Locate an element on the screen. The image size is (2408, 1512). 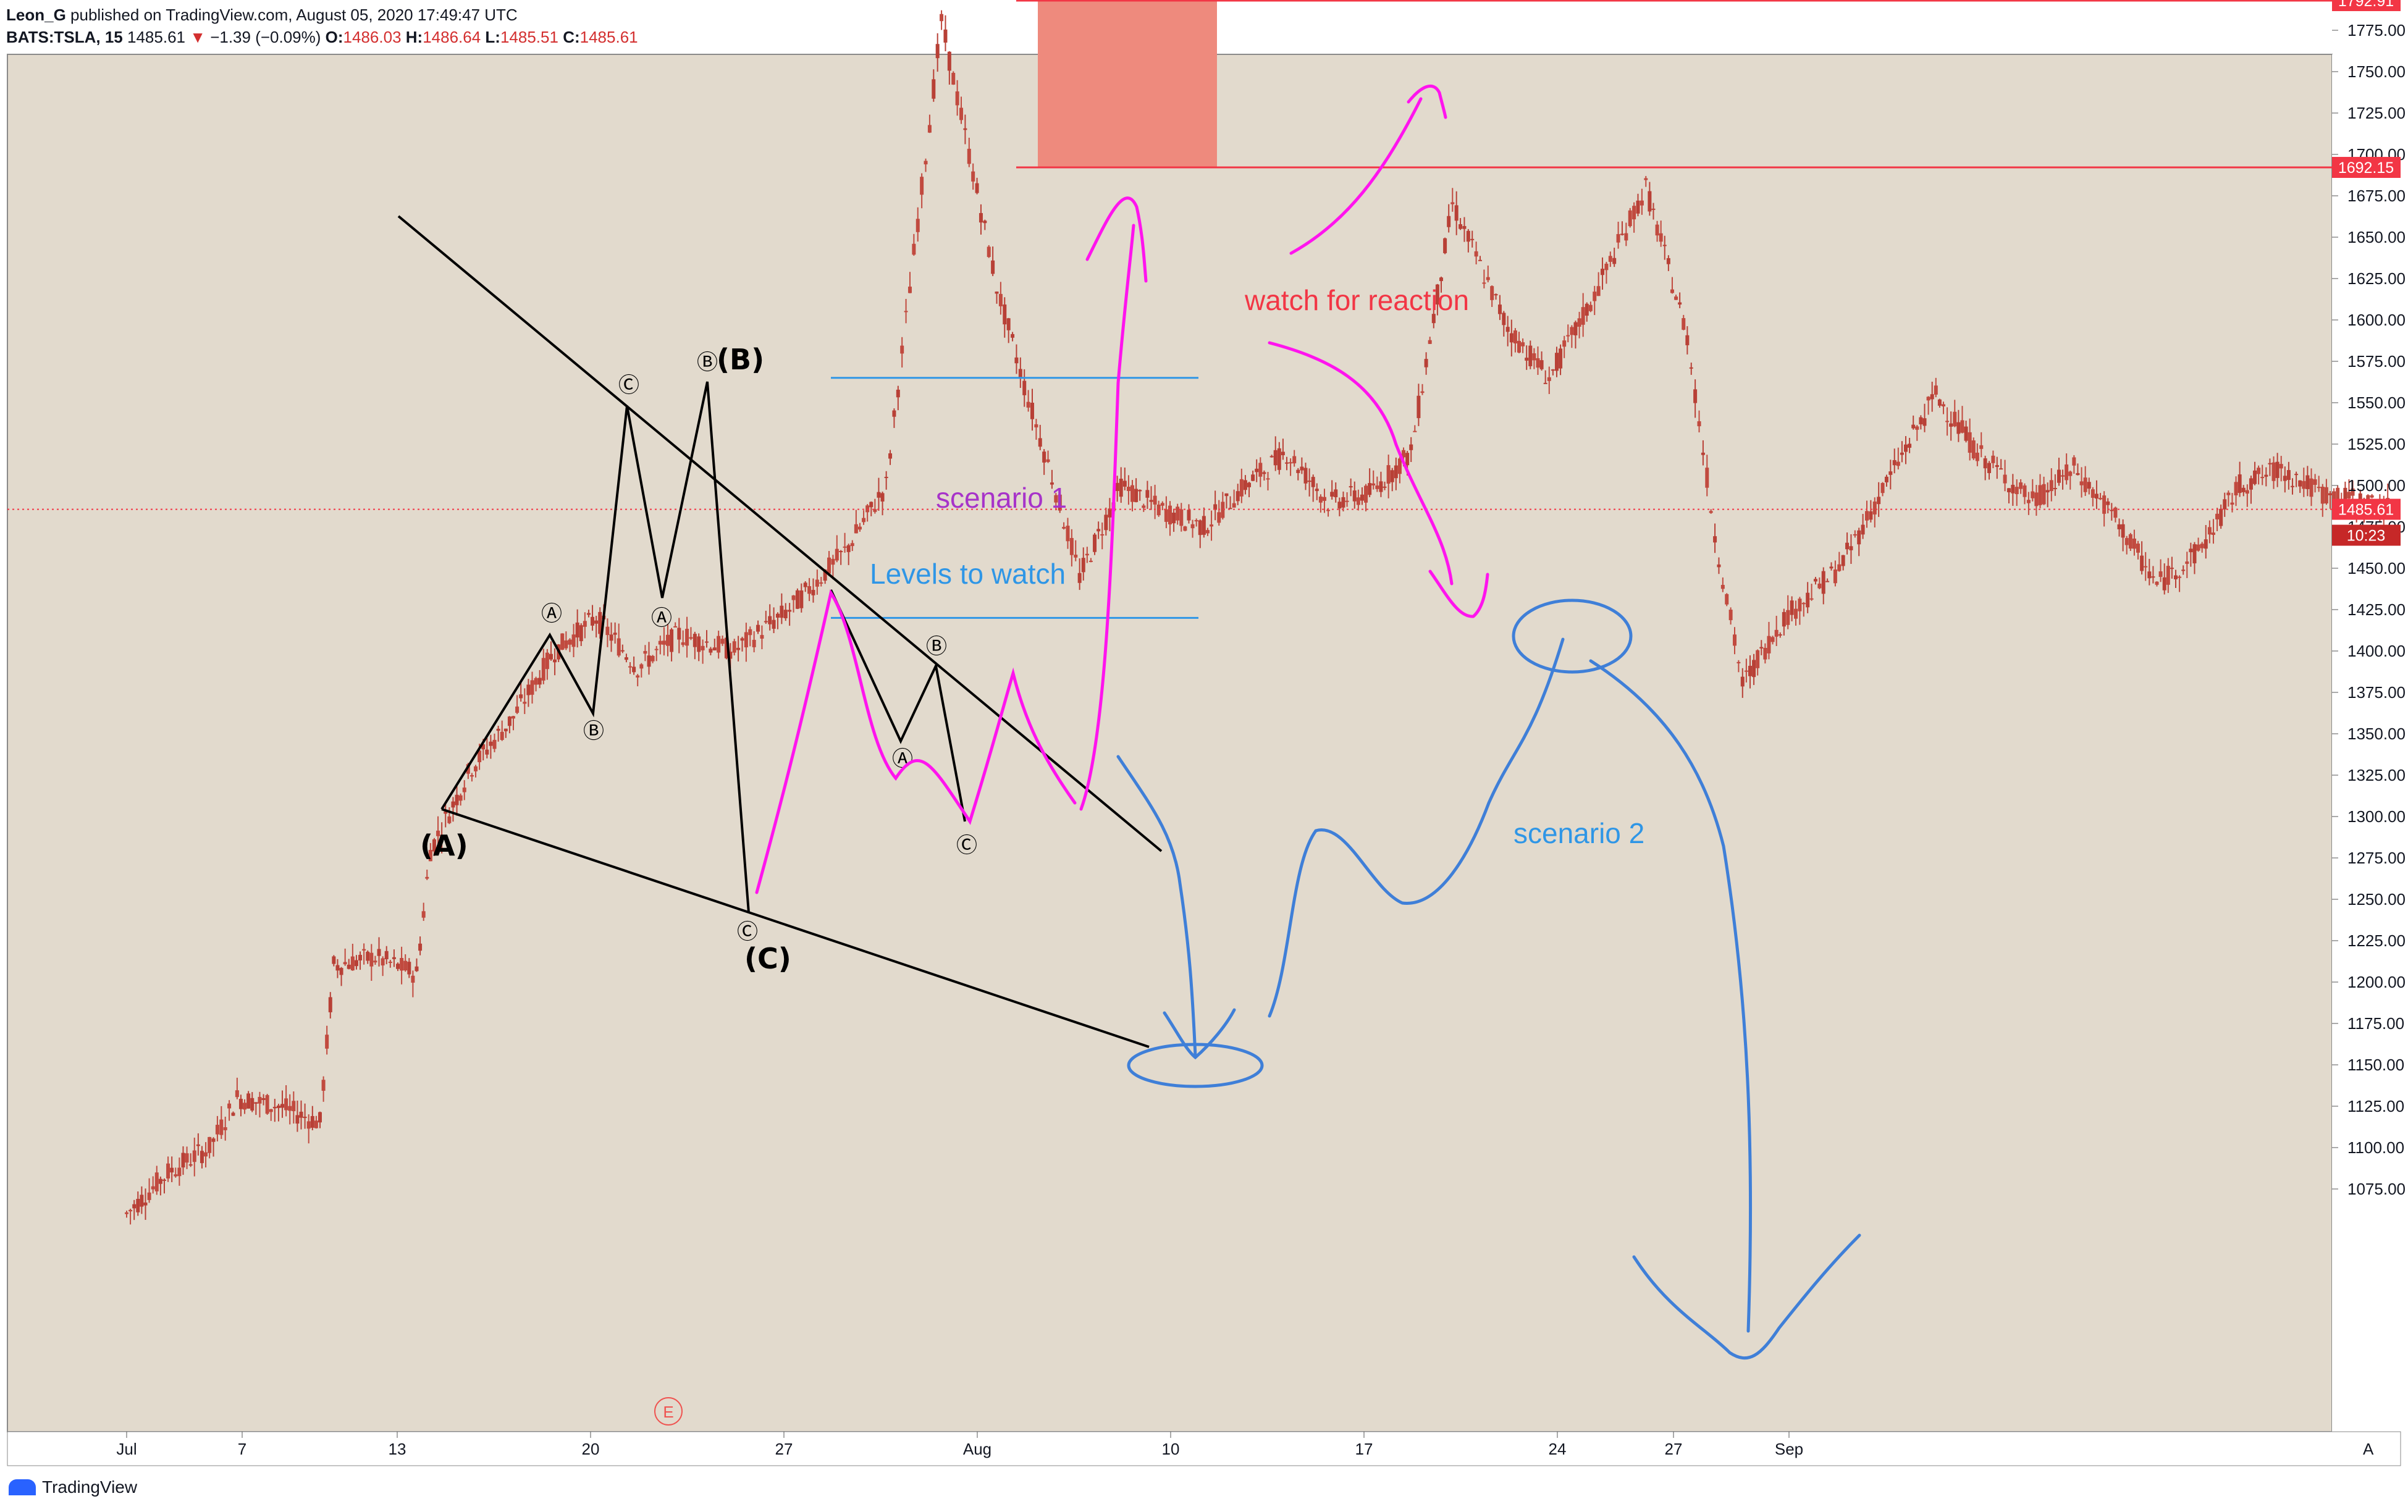
x-tick-label: 27 is located at coordinates (1674, 1449).